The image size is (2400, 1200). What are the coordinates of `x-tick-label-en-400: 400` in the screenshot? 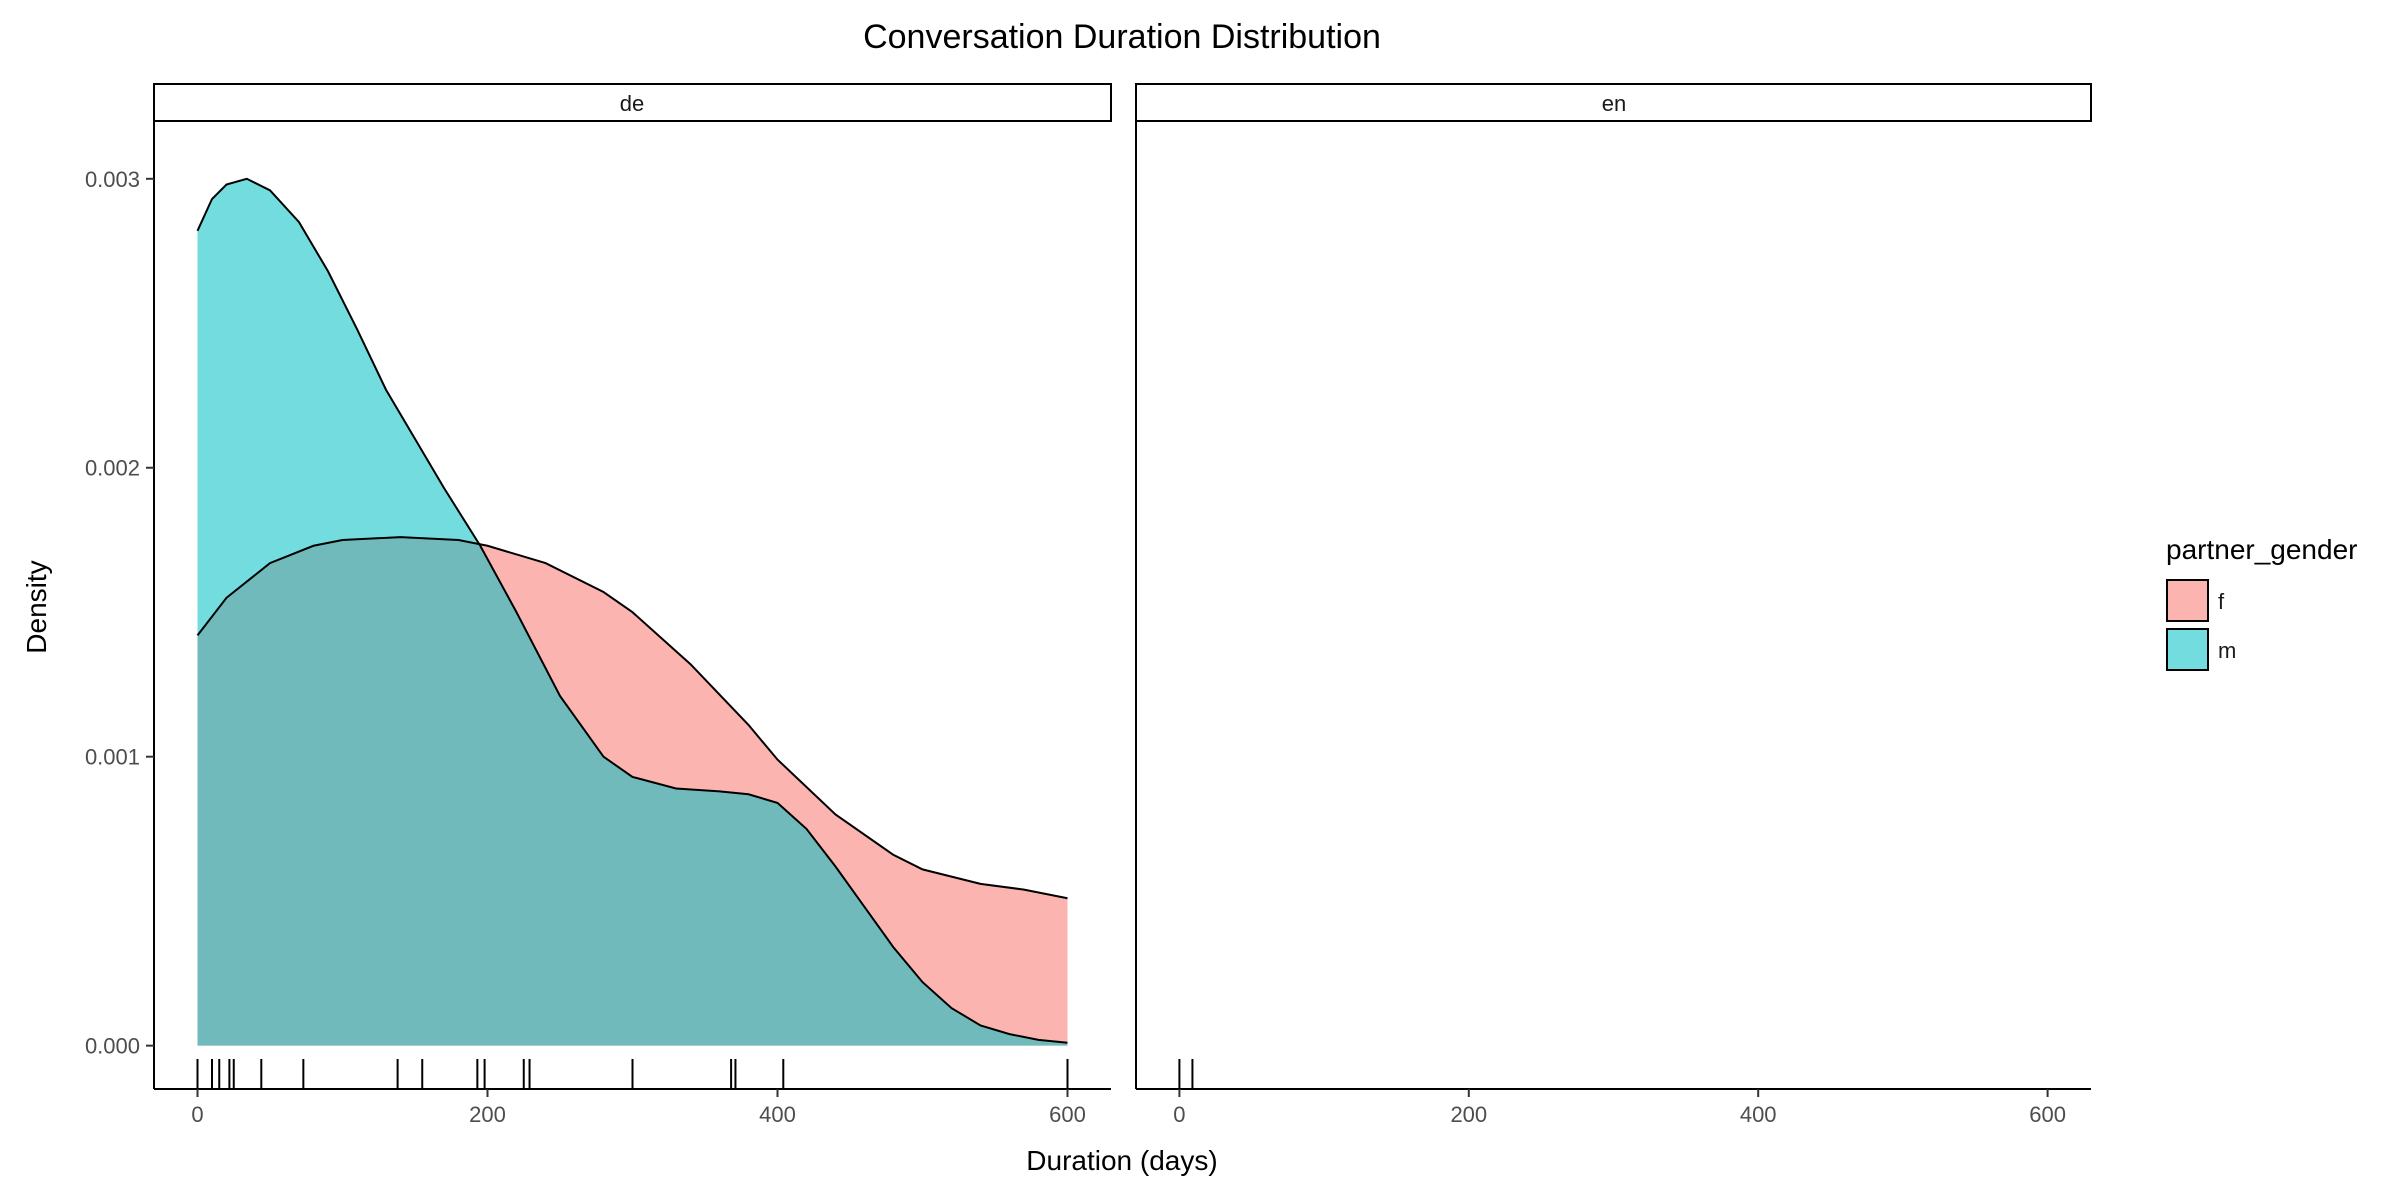 It's located at (1758, 1114).